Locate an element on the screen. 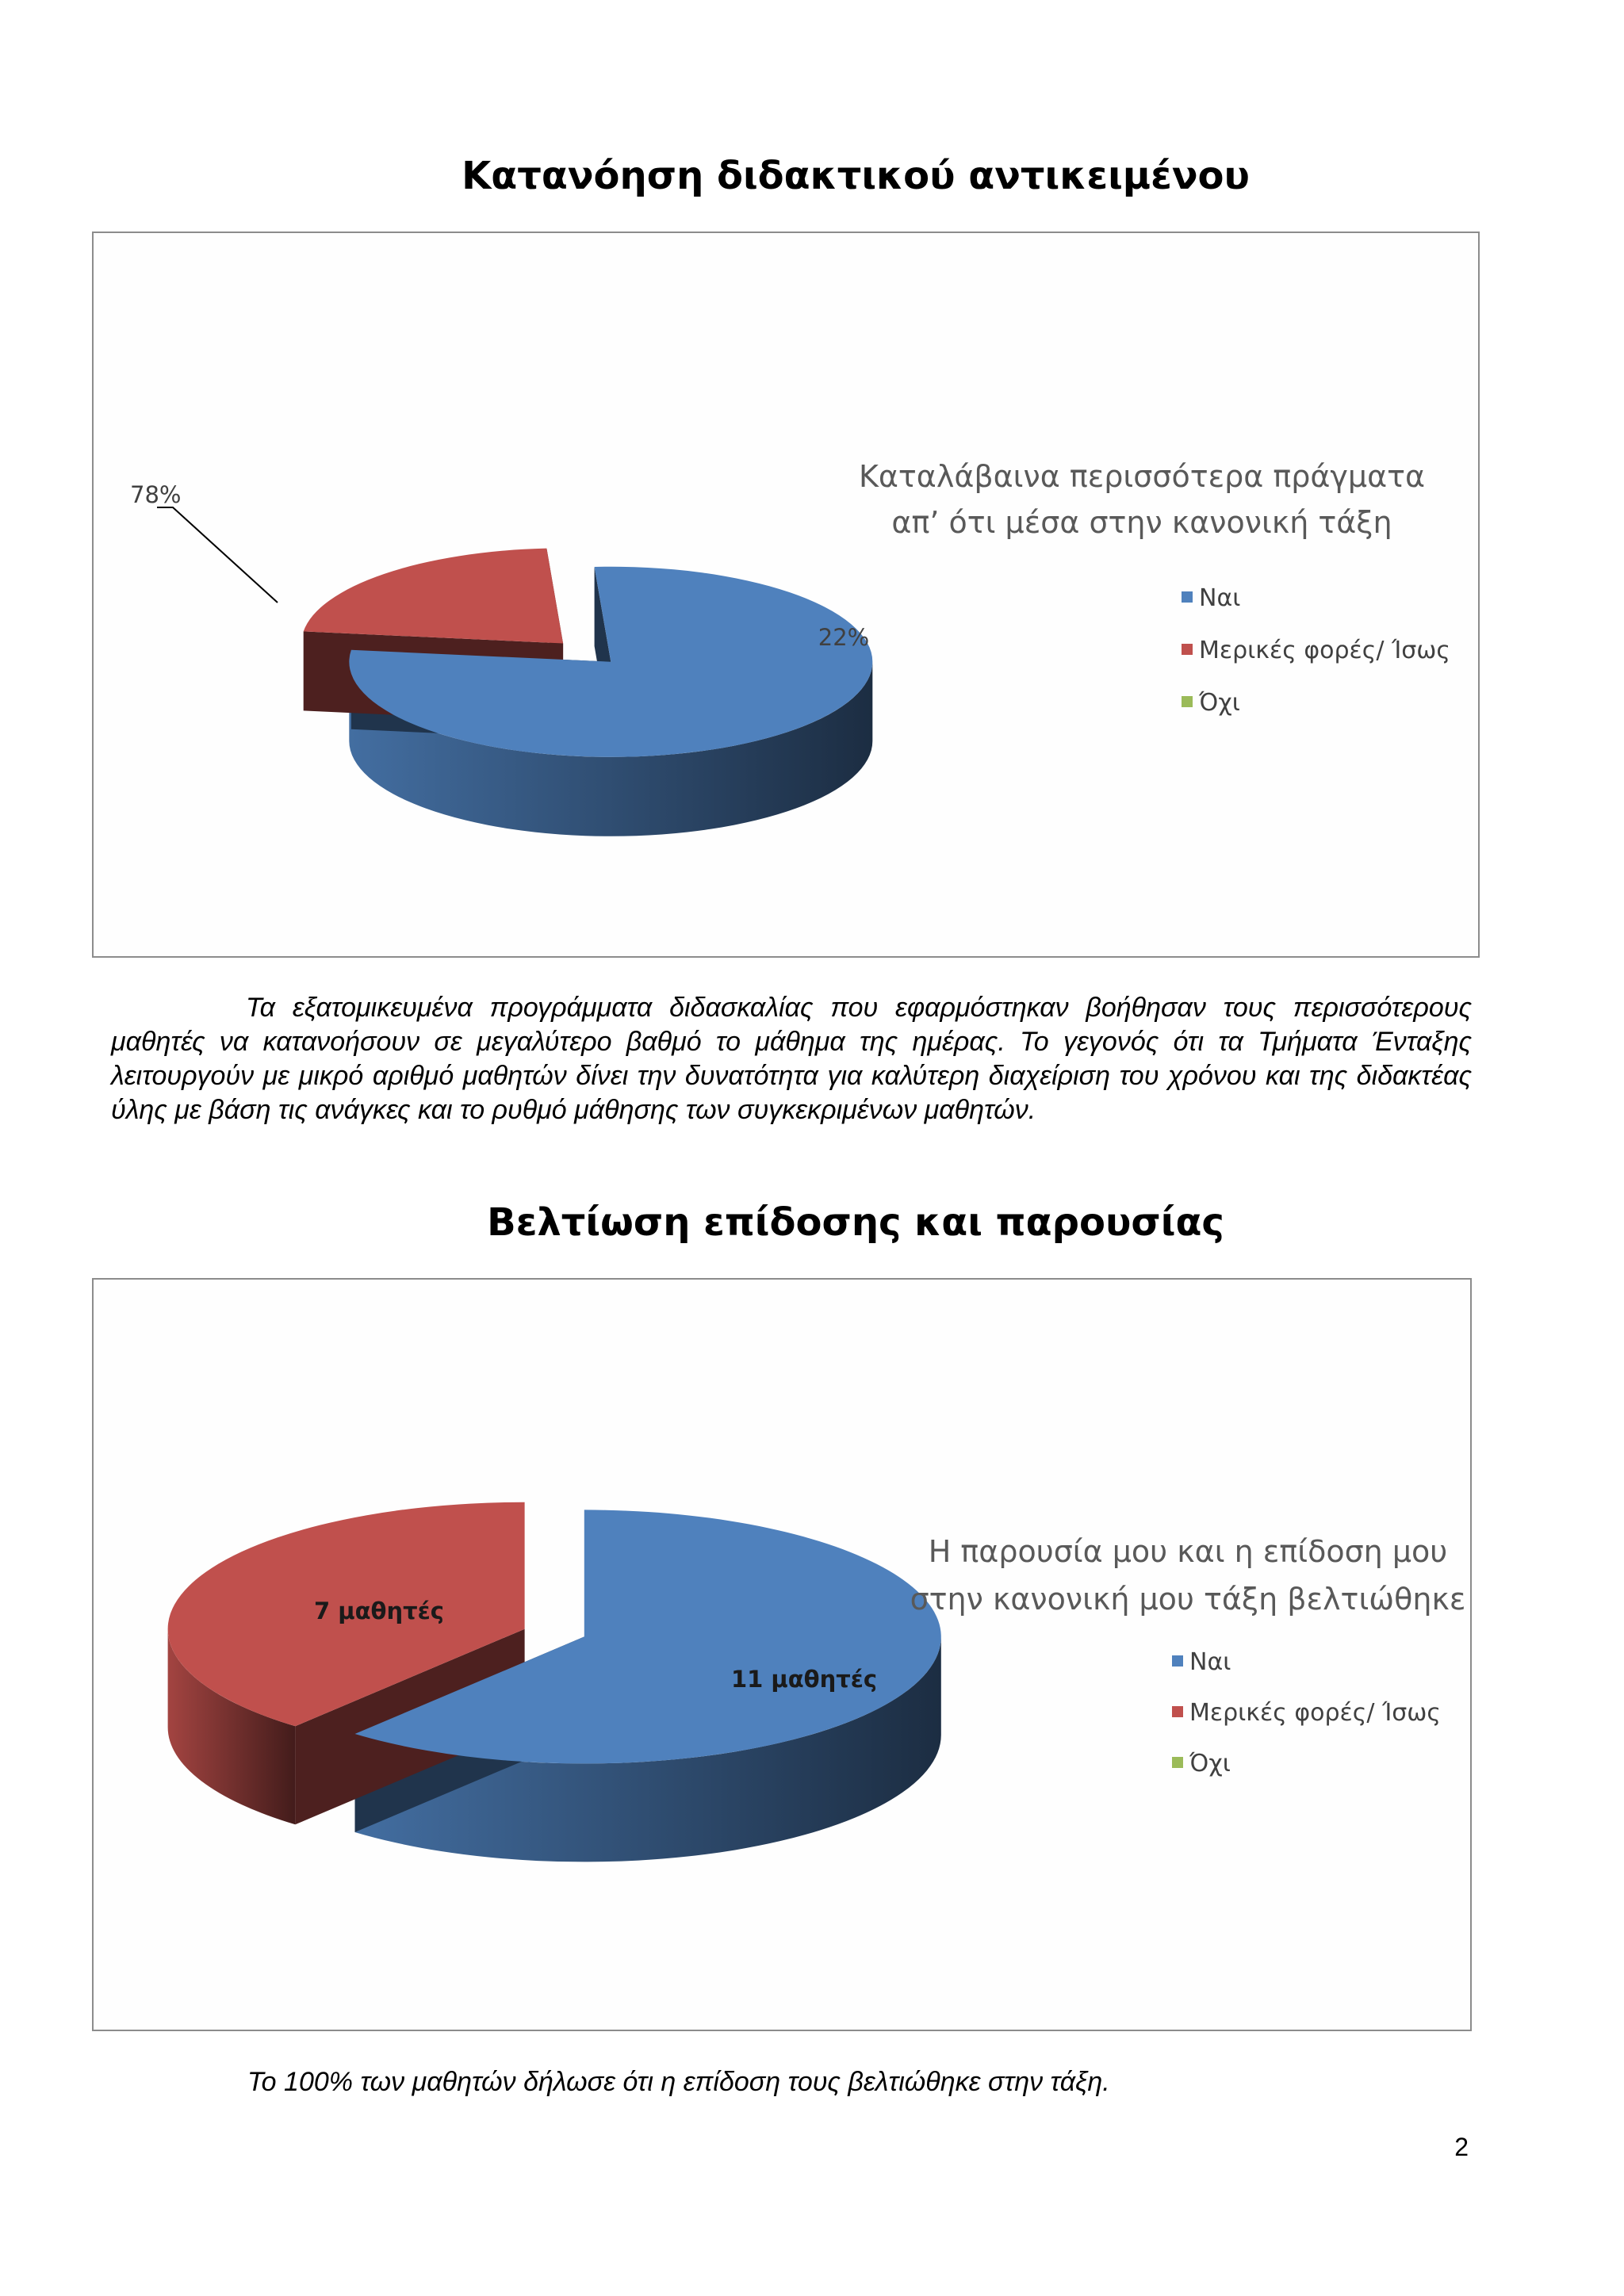 This screenshot has width=1624, height=2296. chart-1-pie is located at coordinates (588, 692).